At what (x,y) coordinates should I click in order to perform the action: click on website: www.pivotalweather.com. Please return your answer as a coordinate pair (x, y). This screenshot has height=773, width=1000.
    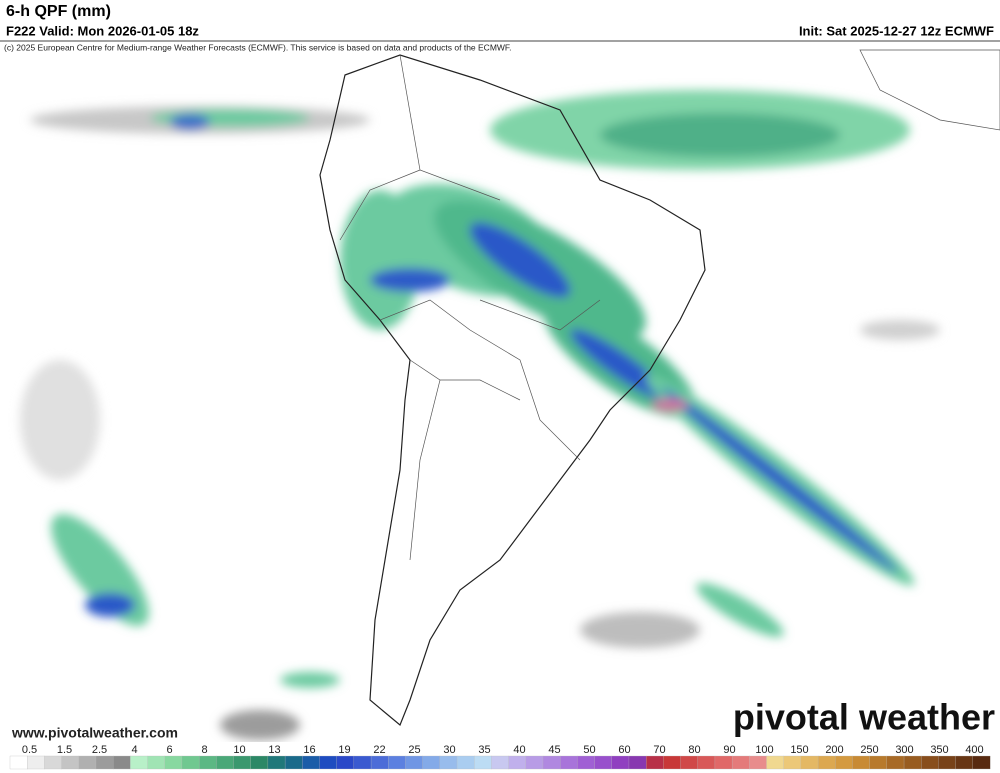
    Looking at the image, I should click on (94, 733).